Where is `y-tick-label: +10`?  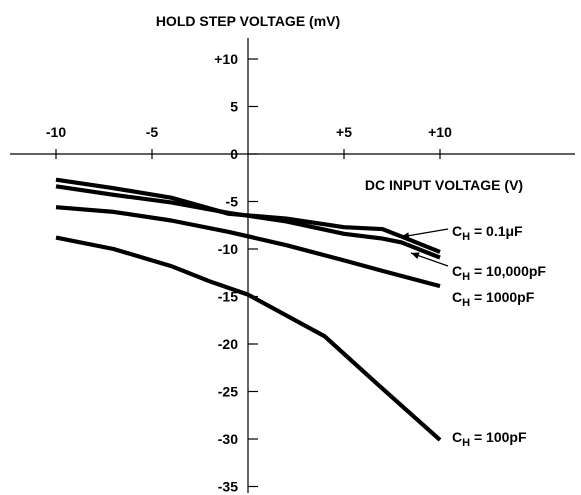 y-tick-label: +10 is located at coordinates (226, 59).